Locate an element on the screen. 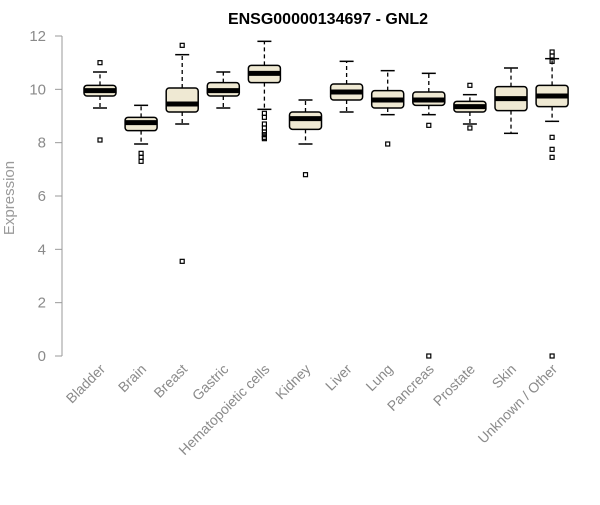 The height and width of the screenshot is (505, 600). x-category-label: Kidney is located at coordinates (293, 382).